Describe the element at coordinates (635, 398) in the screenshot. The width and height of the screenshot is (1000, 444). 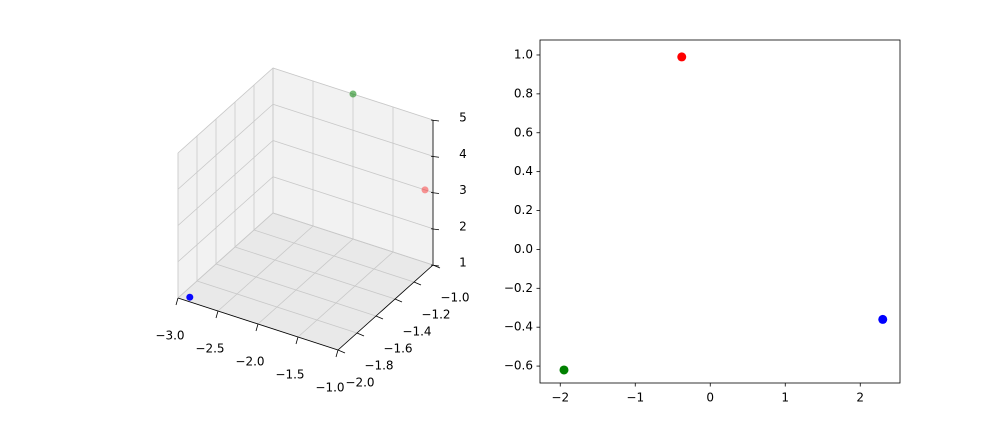
I see `x-tick-label: −1` at that location.